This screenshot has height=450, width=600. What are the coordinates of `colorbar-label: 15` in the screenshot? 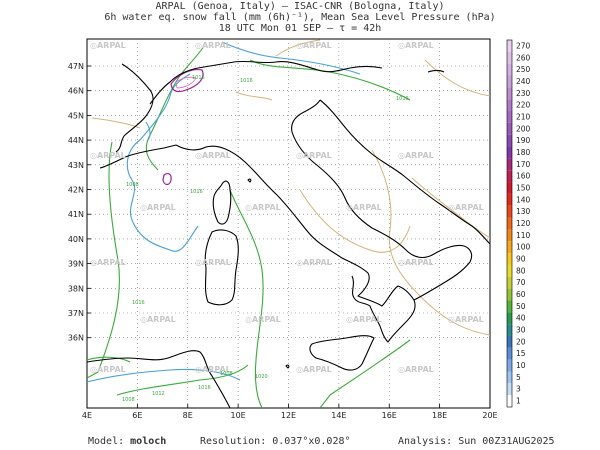 It's located at (521, 353).